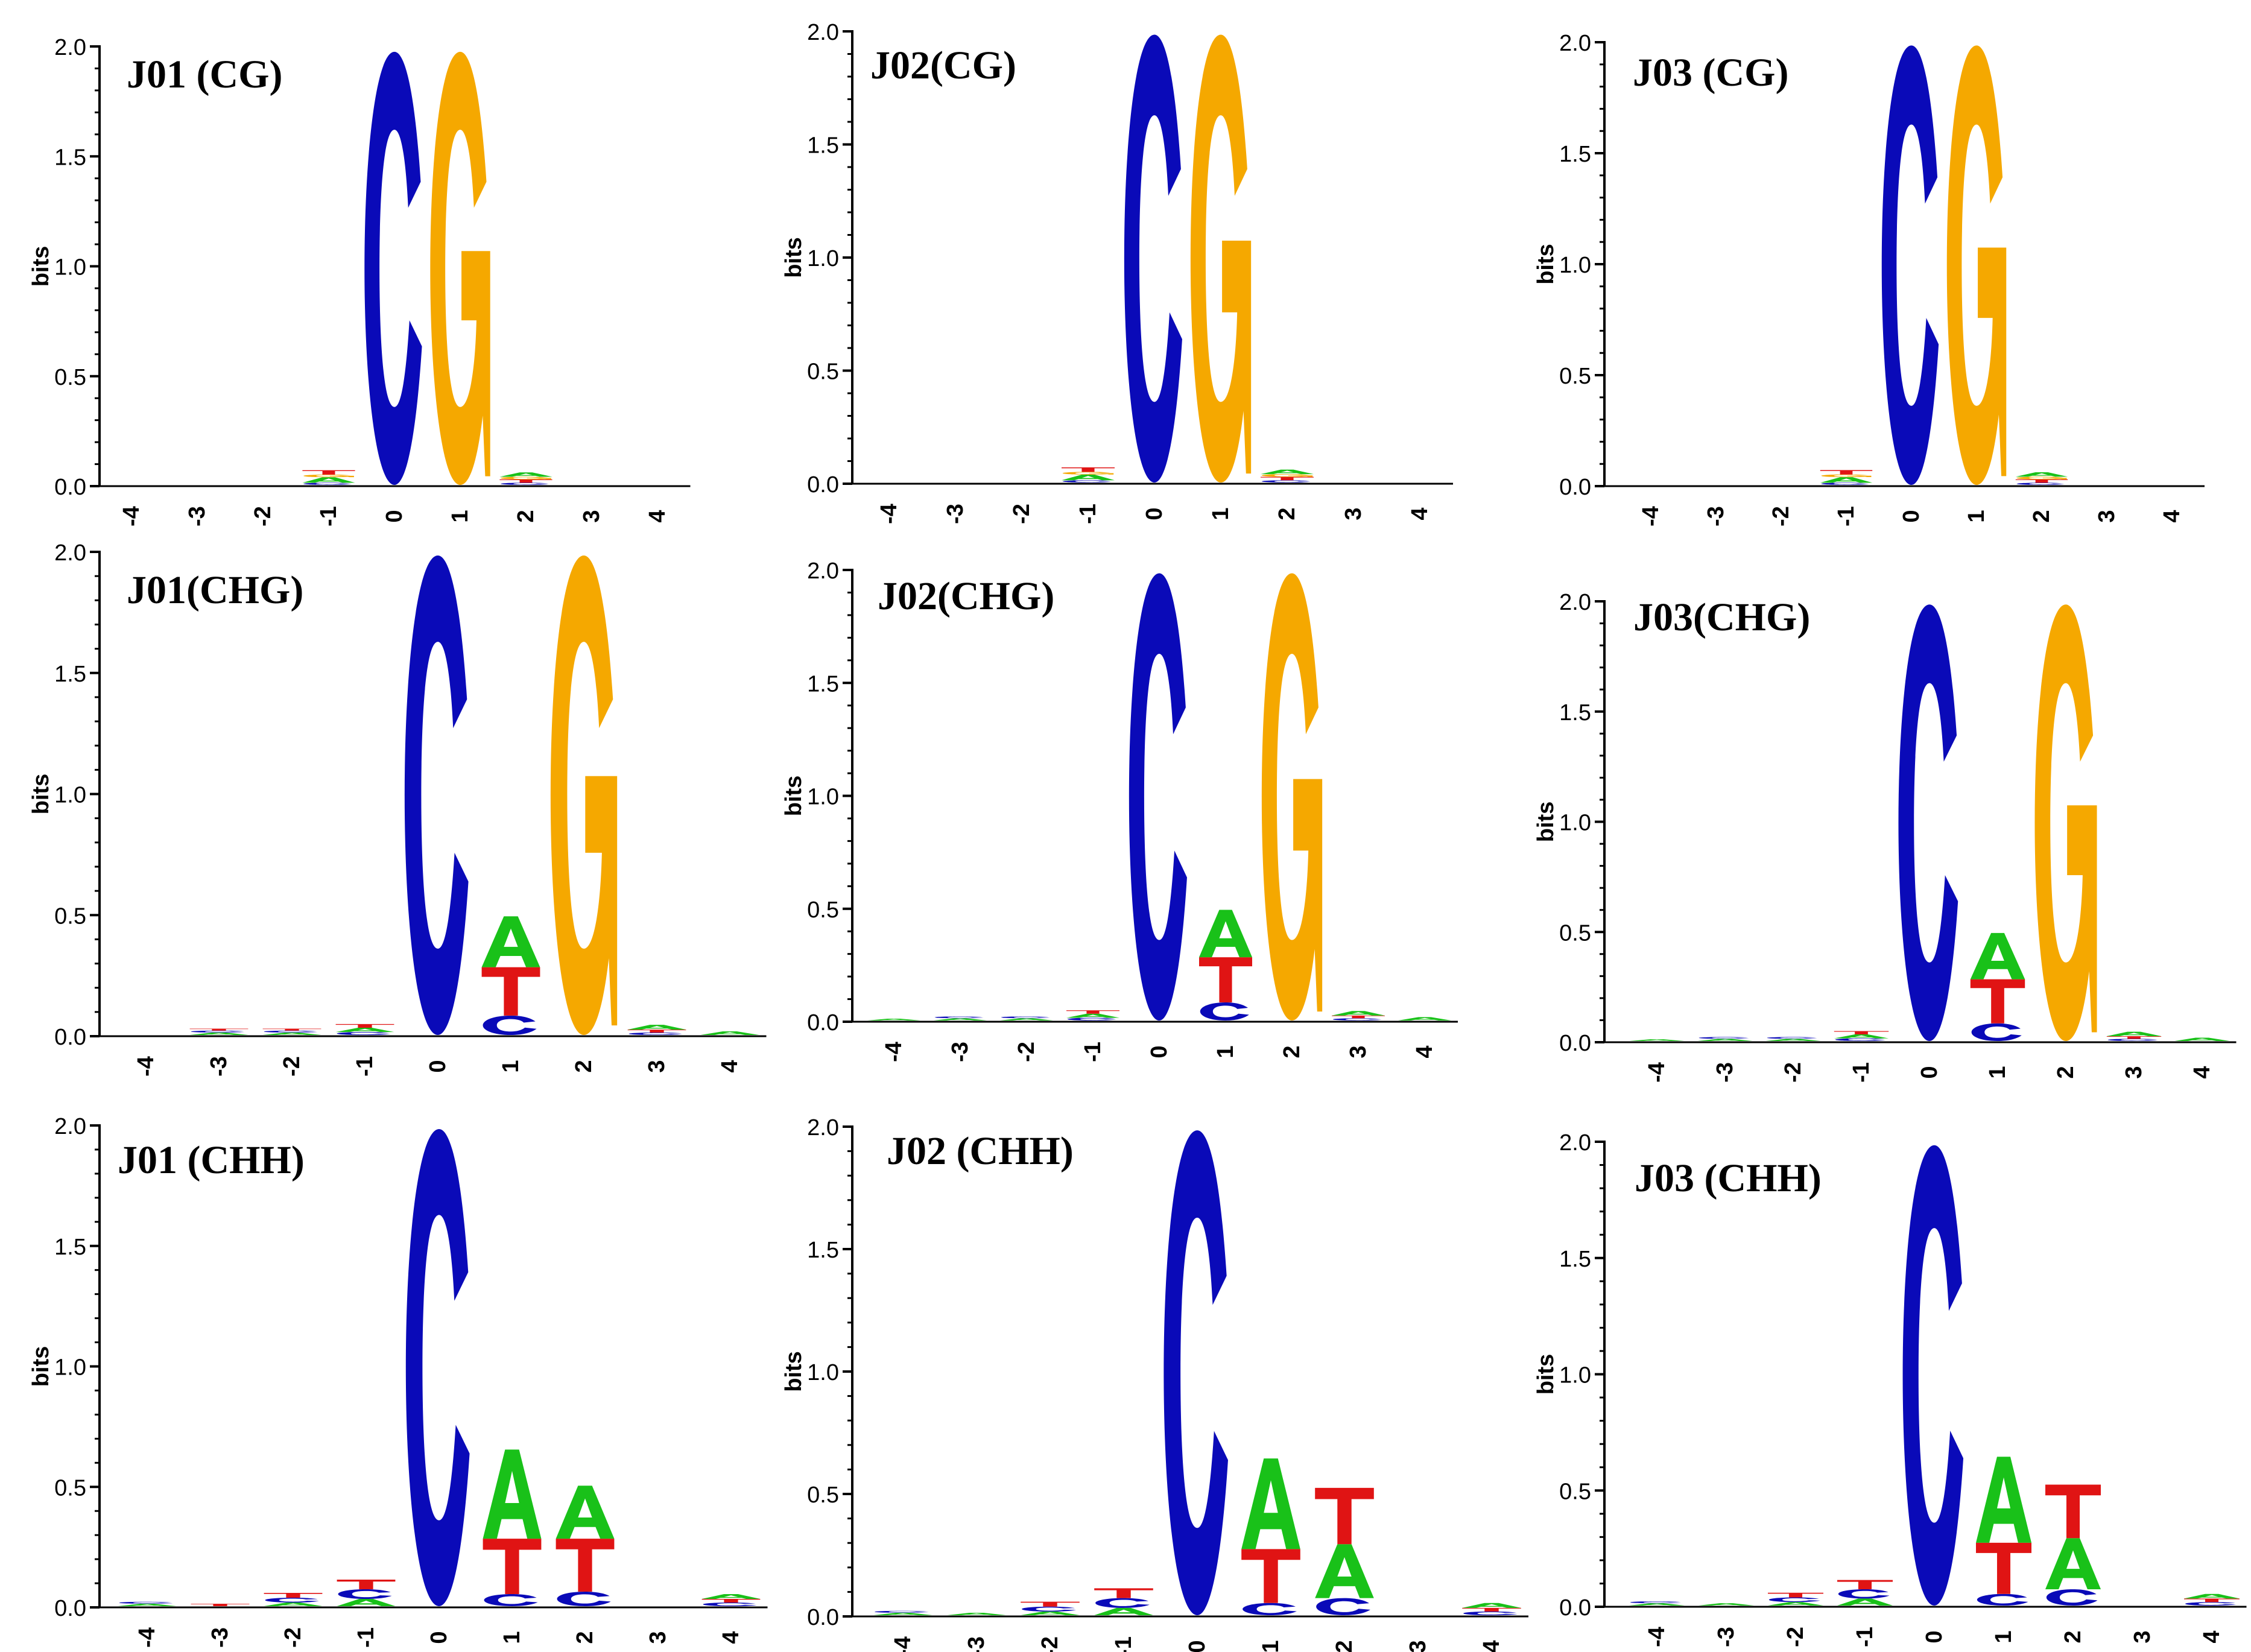  I want to click on logo-panel-1: 0.0 0.5 1.0 1.5 2.0 bits -4 -3 -2 -1 0 1 2 3 4 J01 (CG), so click(360, 281).